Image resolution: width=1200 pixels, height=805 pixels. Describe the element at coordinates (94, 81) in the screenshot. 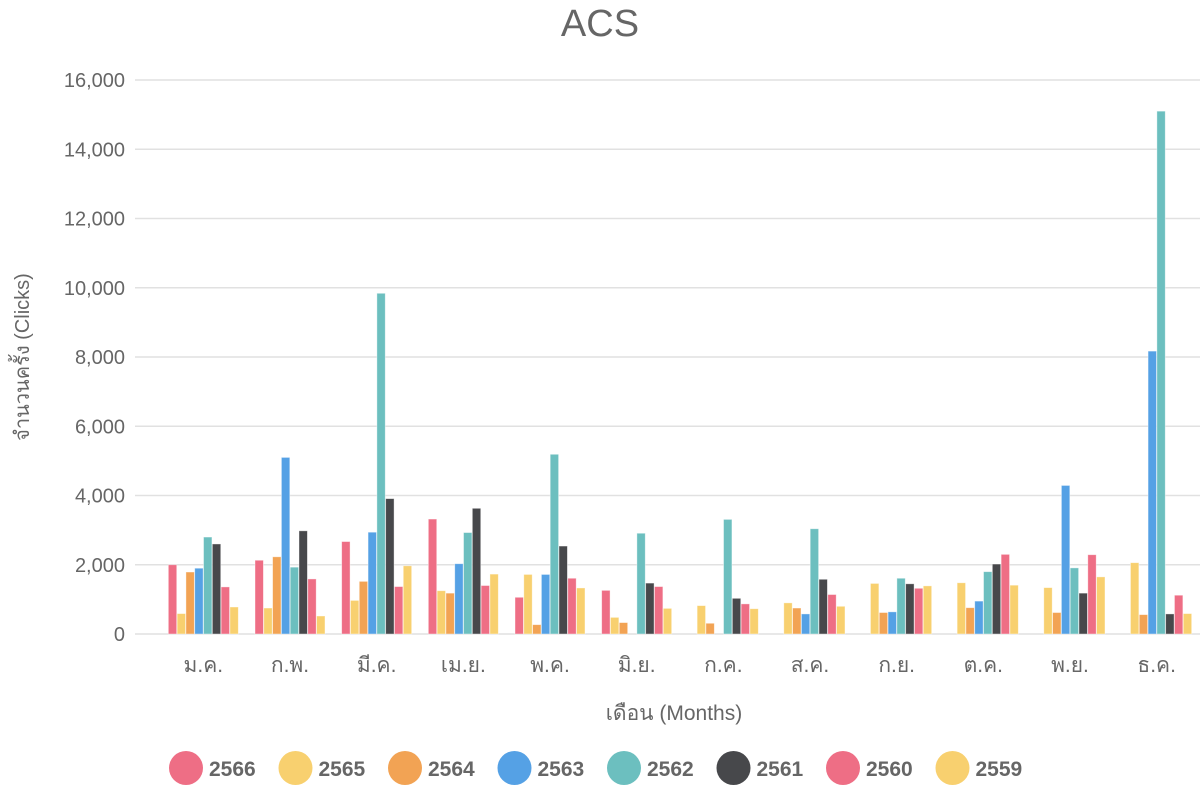

I see `y-tick-label: 16,000` at that location.